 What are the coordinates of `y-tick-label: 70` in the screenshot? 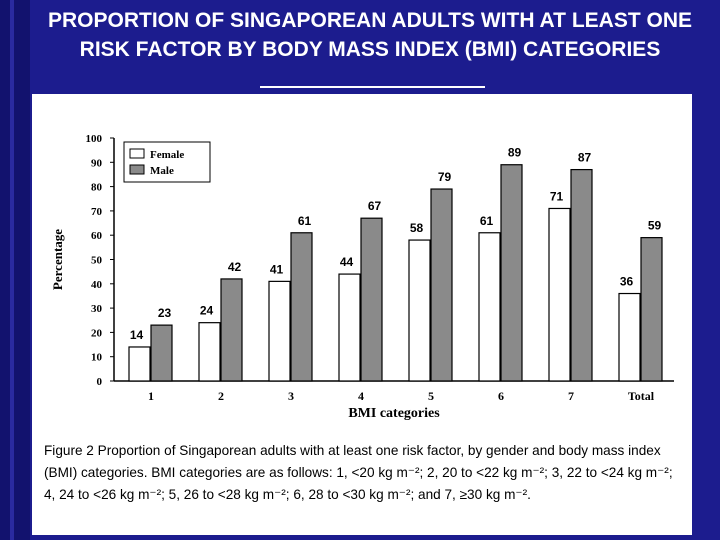 It's located at (97, 212).